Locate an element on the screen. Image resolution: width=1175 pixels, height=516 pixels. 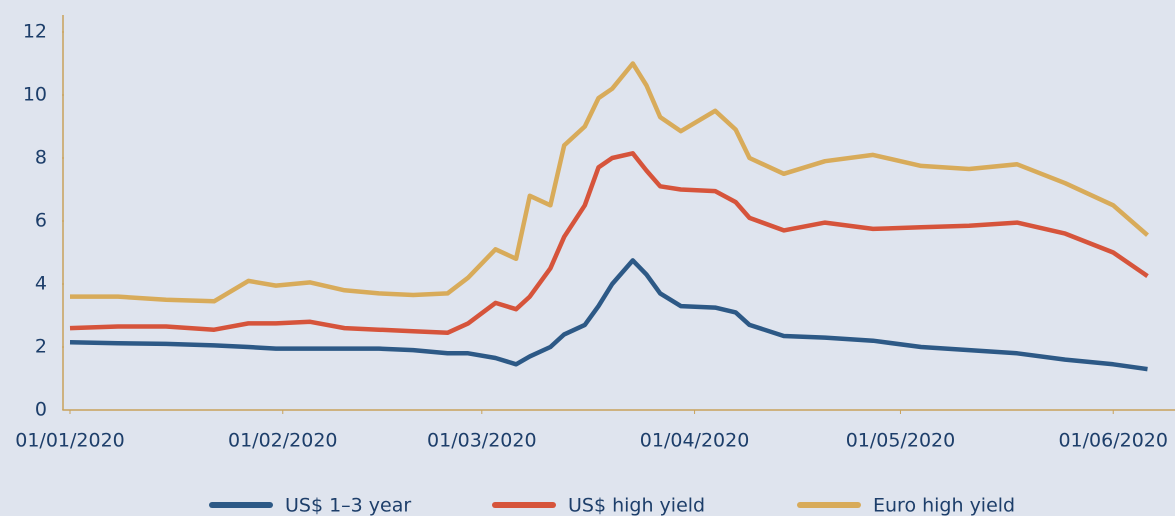
x-tick-label: 01/04/2020 is located at coordinates (695, 441).